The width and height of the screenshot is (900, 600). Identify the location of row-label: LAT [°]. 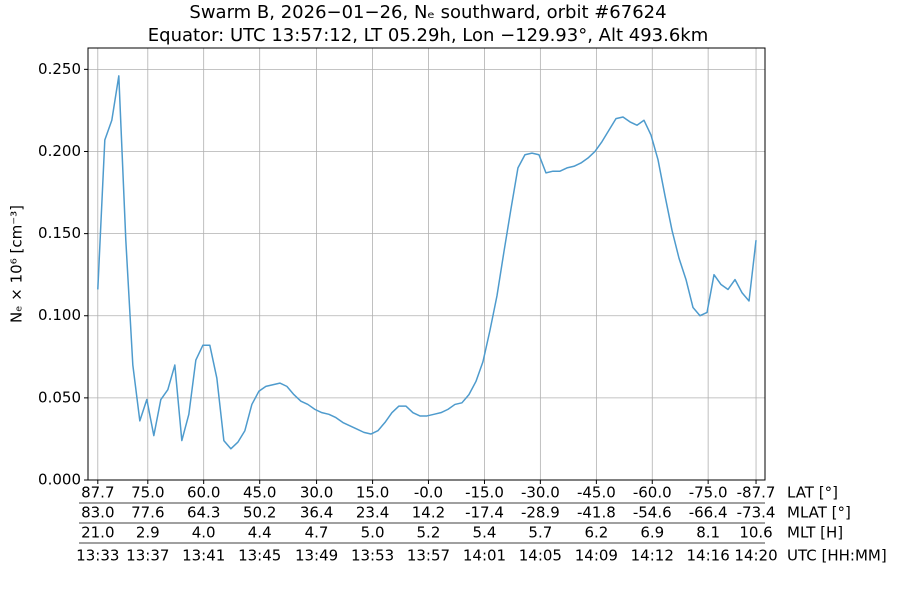
(812, 493).